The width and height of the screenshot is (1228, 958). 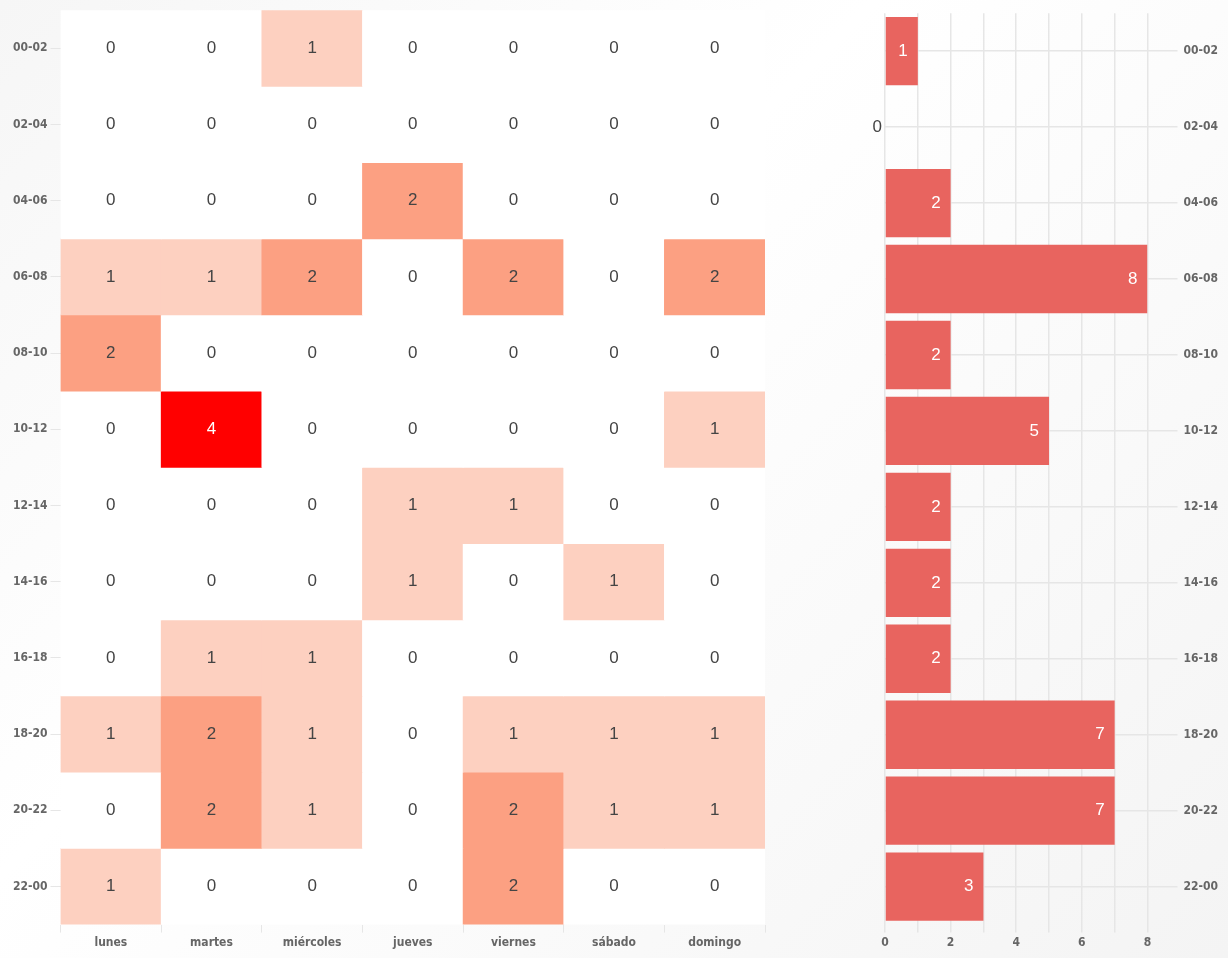 I want to click on y-tick-label: 08-10, so click(x=30, y=352).